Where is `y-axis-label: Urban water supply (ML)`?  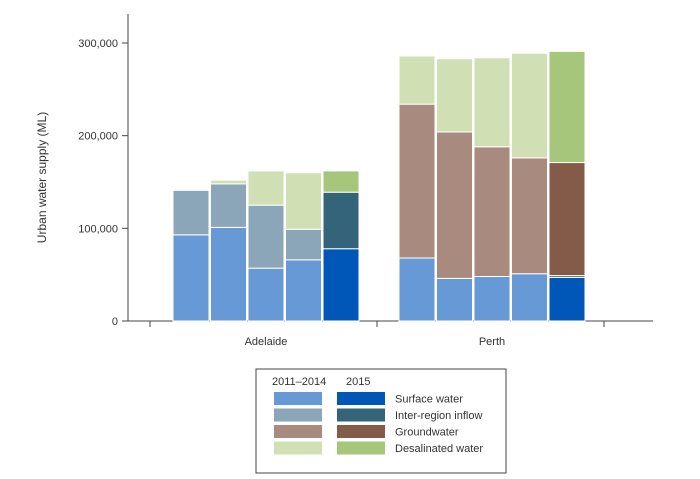
y-axis-label: Urban water supply (ML) is located at coordinates (42, 177).